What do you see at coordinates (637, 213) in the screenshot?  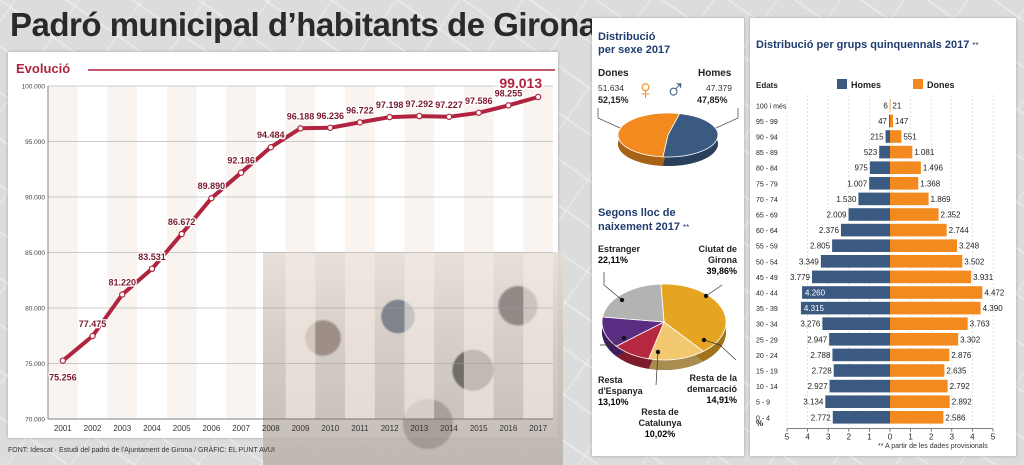 I see `birth-subtitle-line1: Segons lloc de` at bounding box center [637, 213].